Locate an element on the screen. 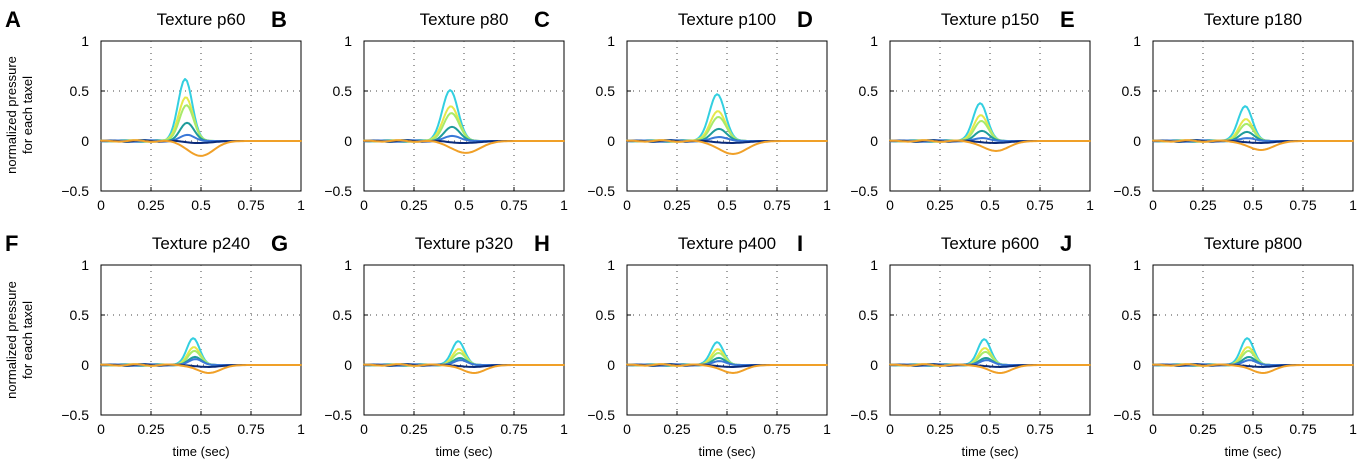  panel-e: 0 0.25 0.5 0.75 1 1 0.5 0 −0.5 E Texture p180 is located at coordinates (1208, 110).